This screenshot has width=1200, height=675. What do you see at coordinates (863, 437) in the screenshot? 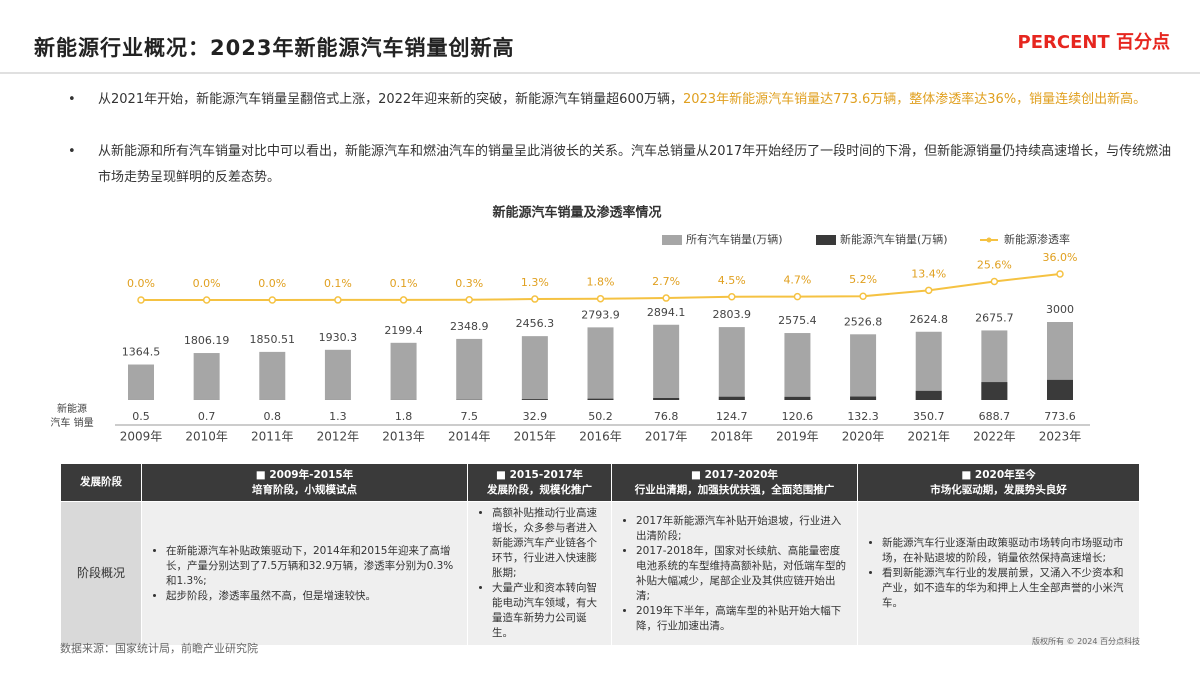
I see `x-tick-label: 2020年` at bounding box center [863, 437].